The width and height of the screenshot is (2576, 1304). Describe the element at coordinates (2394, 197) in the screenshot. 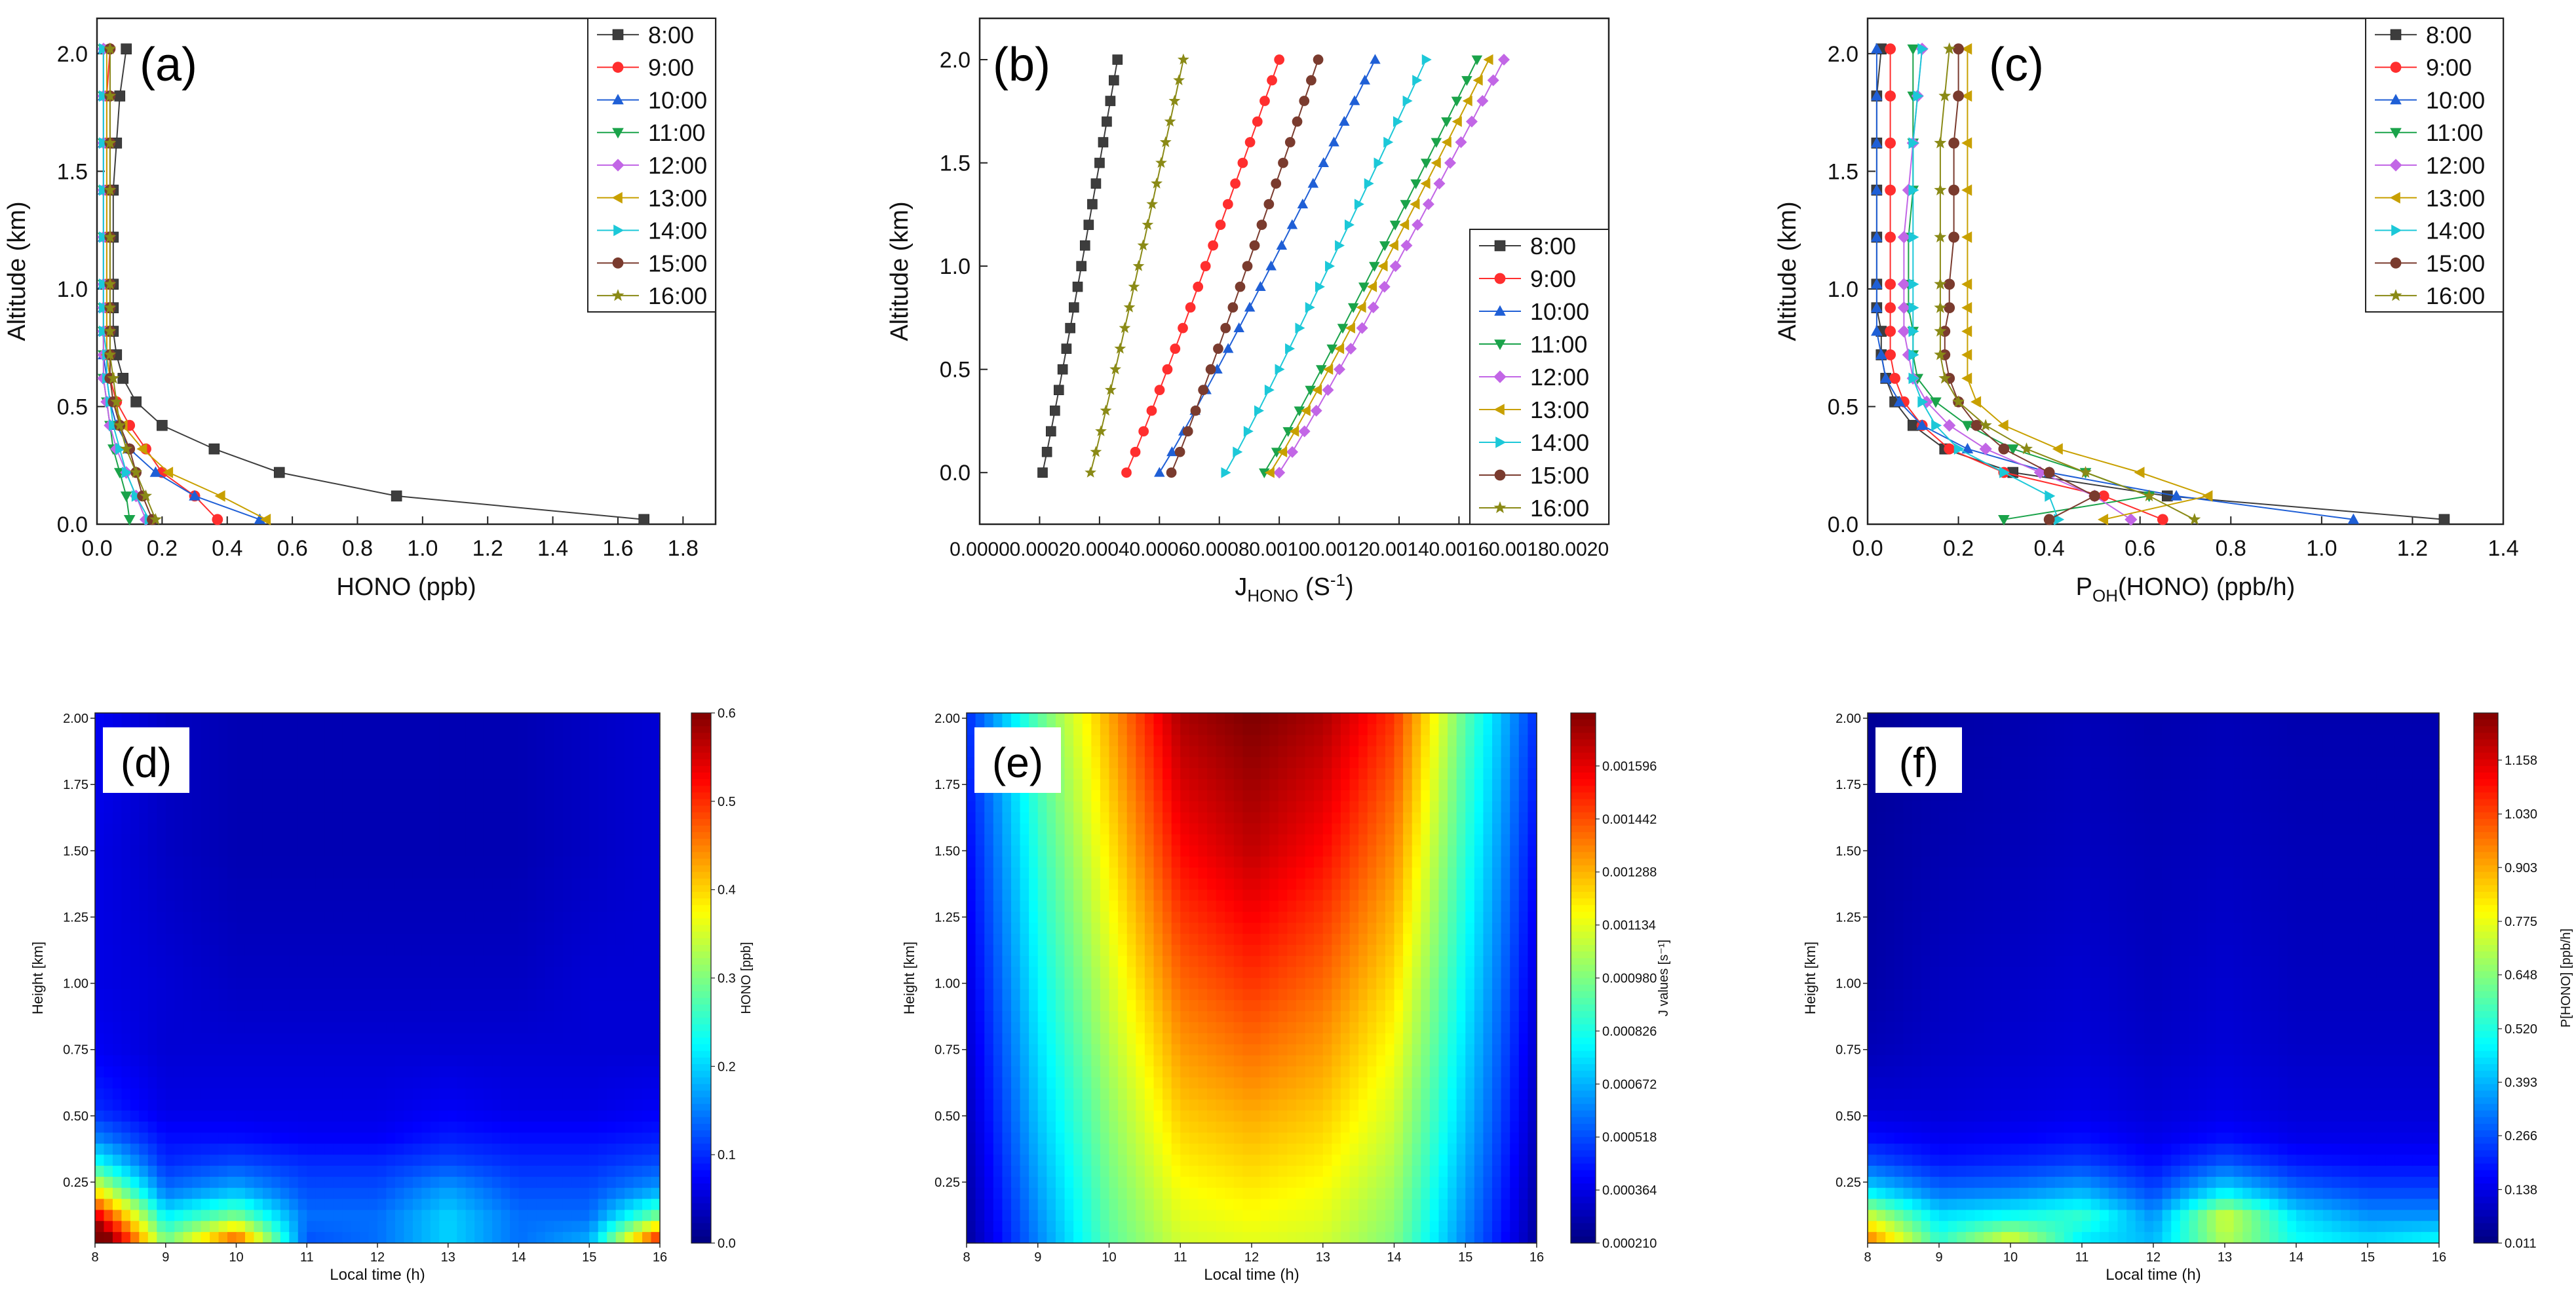

I see `legend-marker` at that location.